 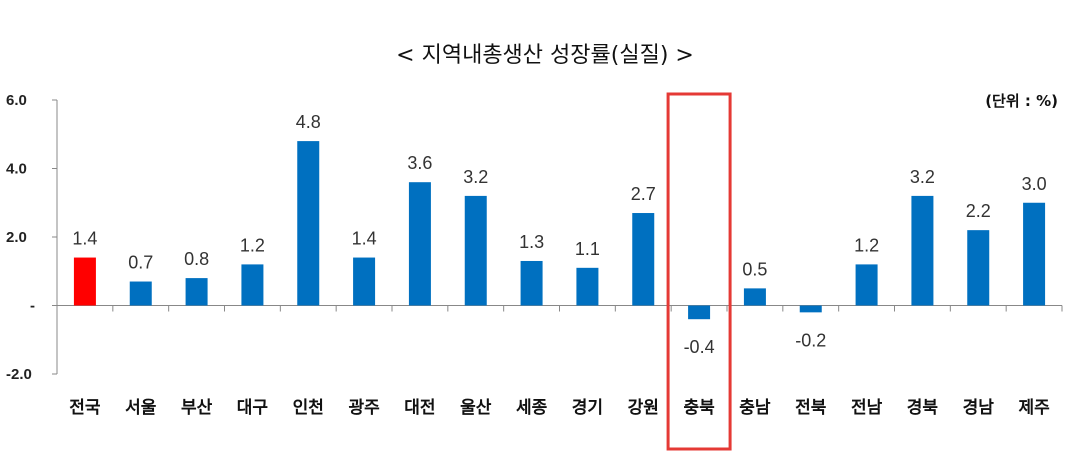 I want to click on x-tick-label: 서울, so click(x=141, y=408).